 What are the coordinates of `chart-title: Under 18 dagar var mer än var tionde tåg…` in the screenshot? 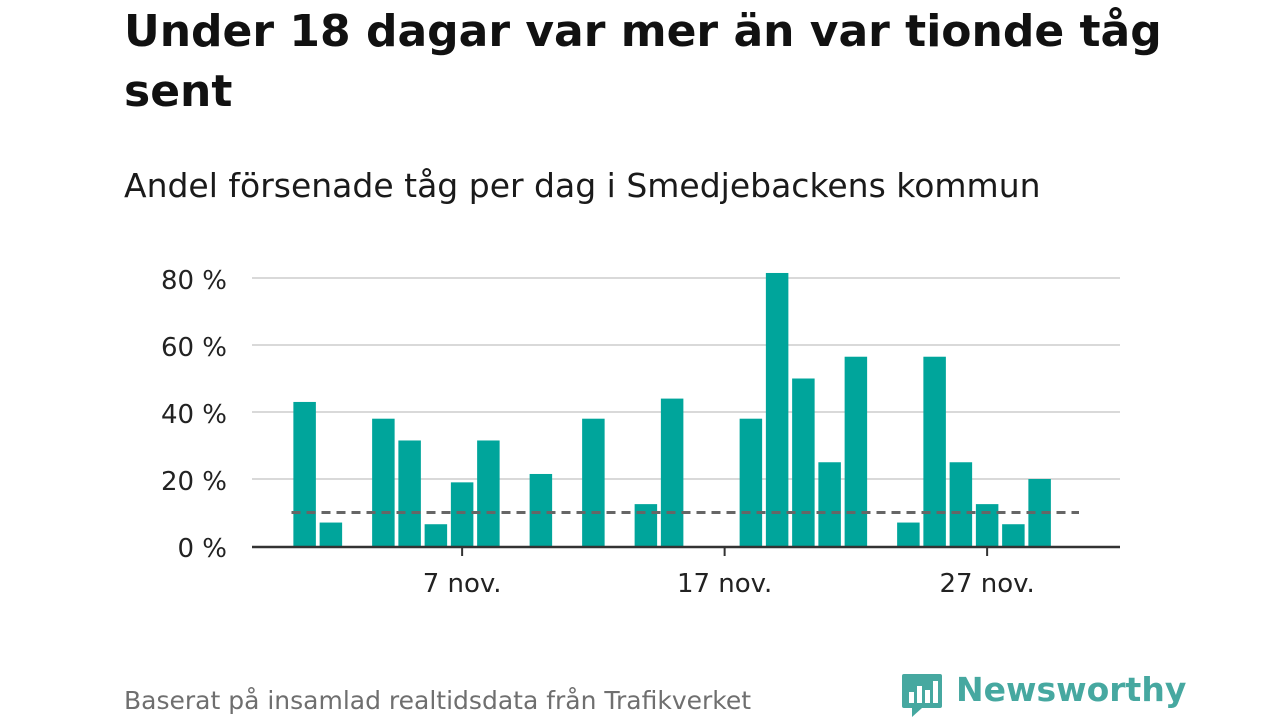 It's located at (643, 61).